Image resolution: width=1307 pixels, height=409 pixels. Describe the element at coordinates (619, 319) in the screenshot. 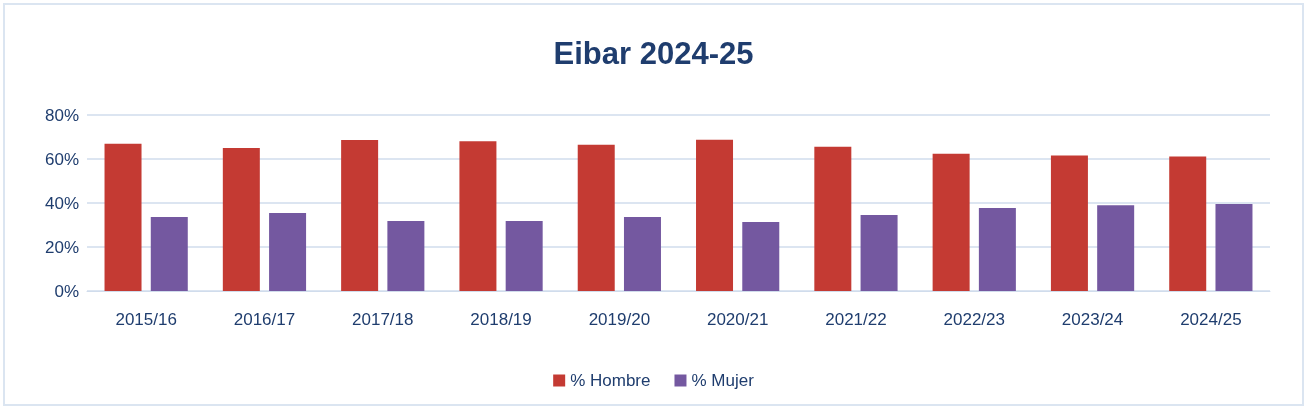

I see `x-tick-label: 2019/20` at that location.